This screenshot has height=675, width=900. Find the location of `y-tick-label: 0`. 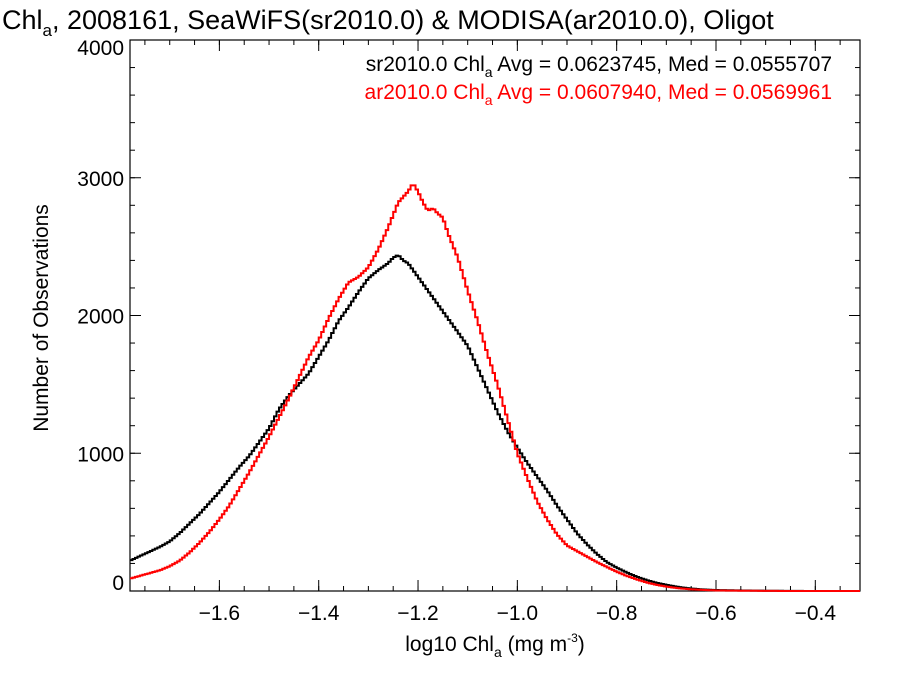

y-tick-label: 0 is located at coordinates (118, 583).